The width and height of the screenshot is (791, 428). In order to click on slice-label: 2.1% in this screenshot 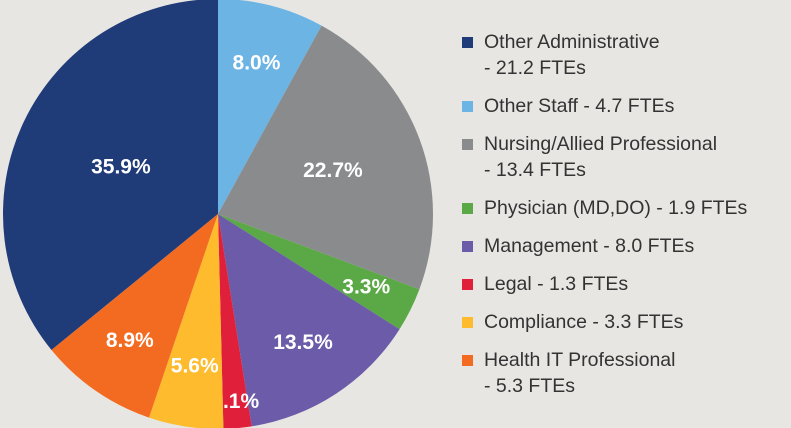, I will do `click(235, 401)`.